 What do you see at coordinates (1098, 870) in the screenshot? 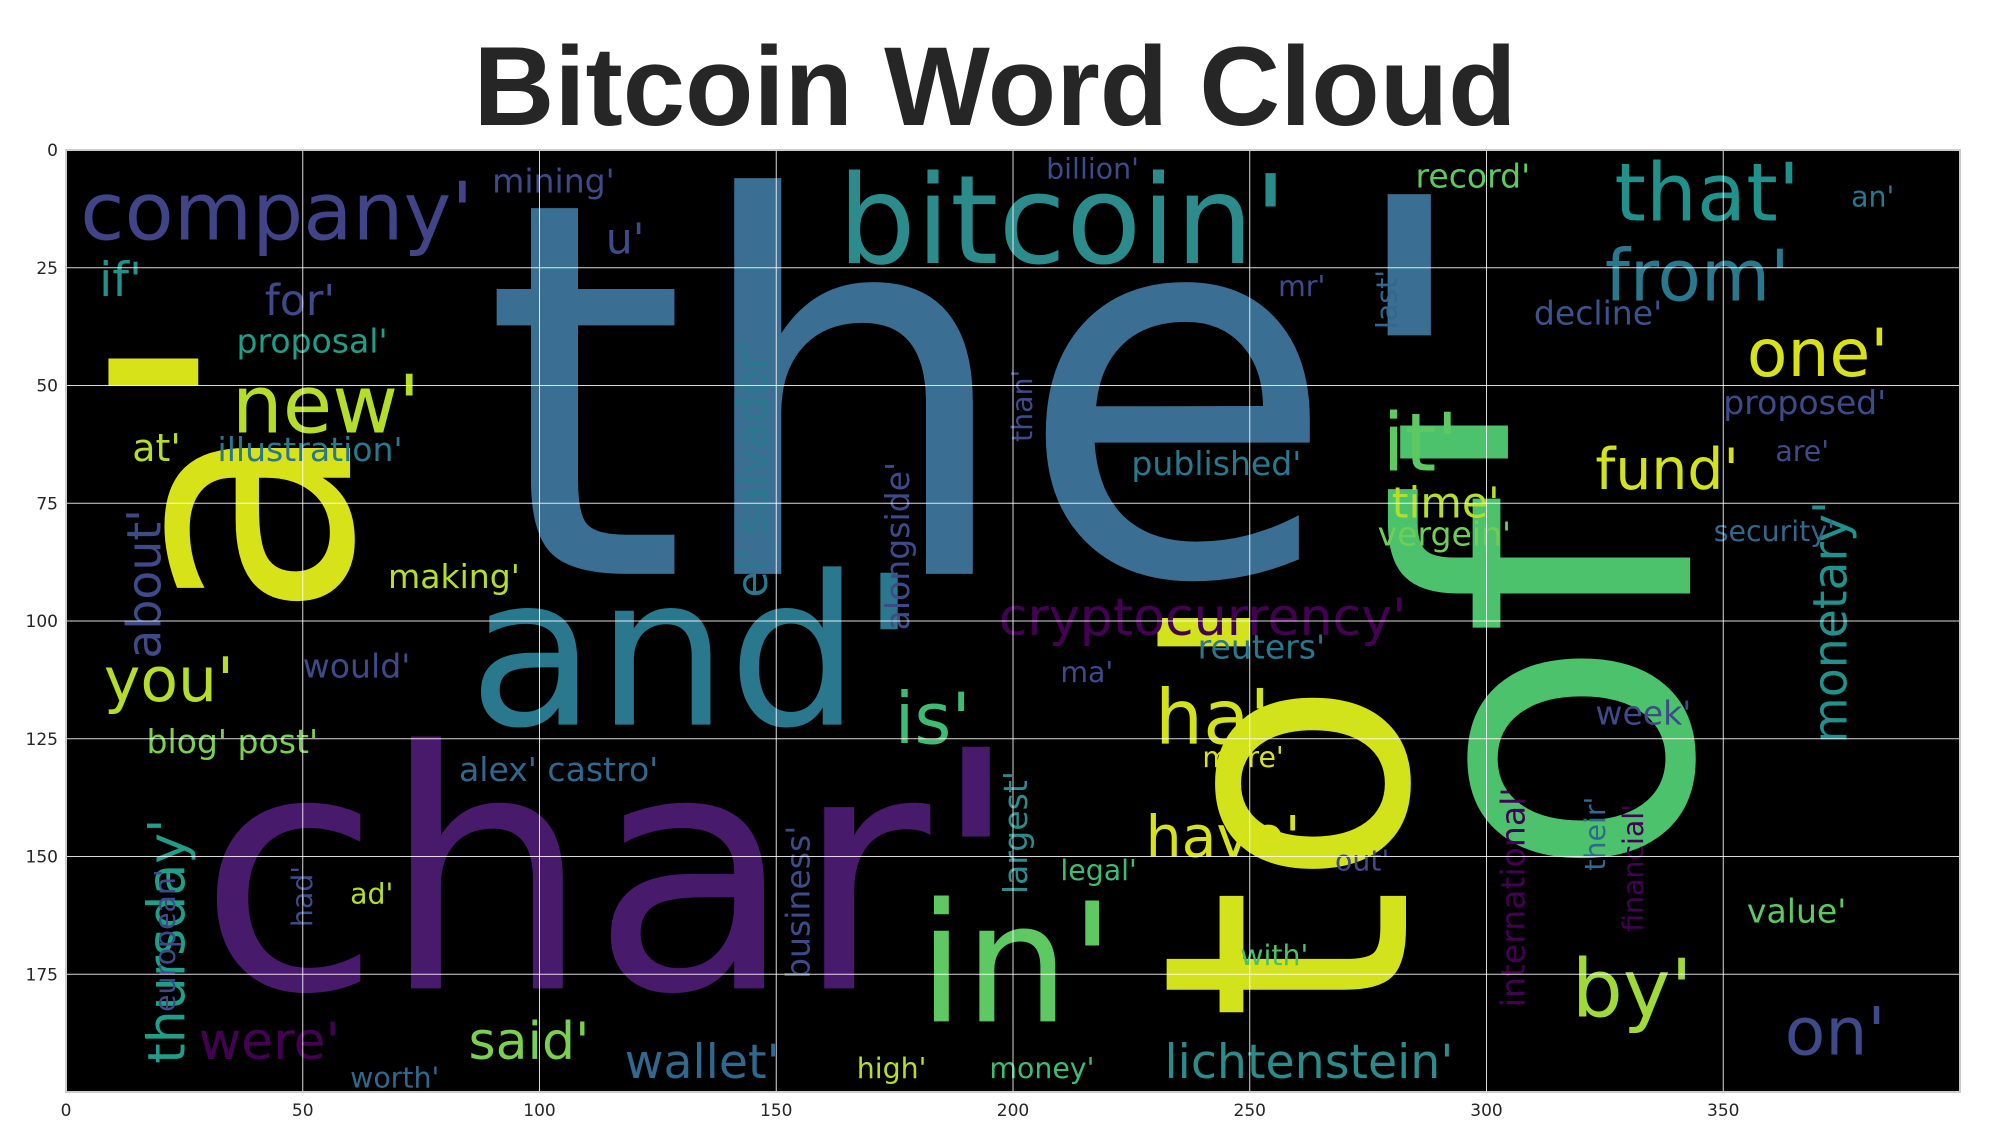
I see `cloud-word: legal'` at bounding box center [1098, 870].